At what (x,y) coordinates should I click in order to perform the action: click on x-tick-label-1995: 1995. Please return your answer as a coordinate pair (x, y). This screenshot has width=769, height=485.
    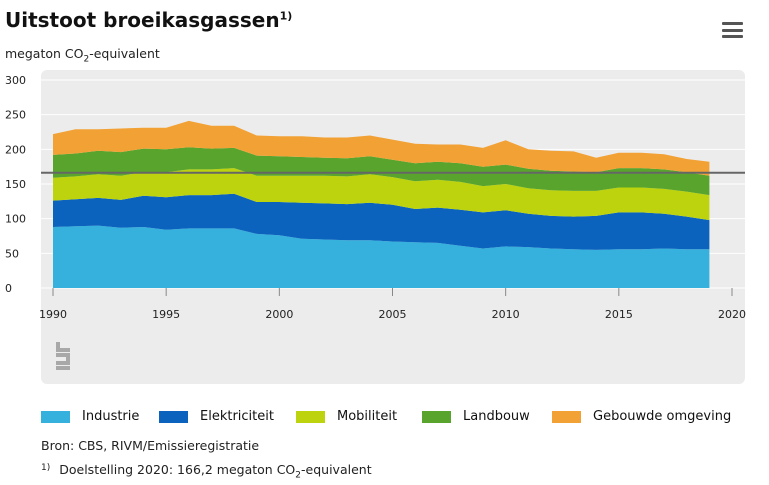
    Looking at the image, I should click on (166, 314).